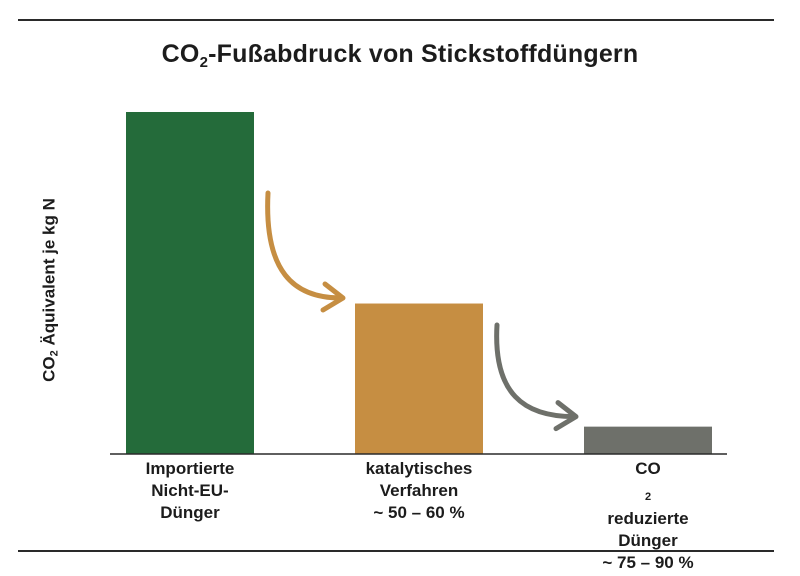 The image size is (800, 576). I want to click on bottom-rule, so click(396, 551).